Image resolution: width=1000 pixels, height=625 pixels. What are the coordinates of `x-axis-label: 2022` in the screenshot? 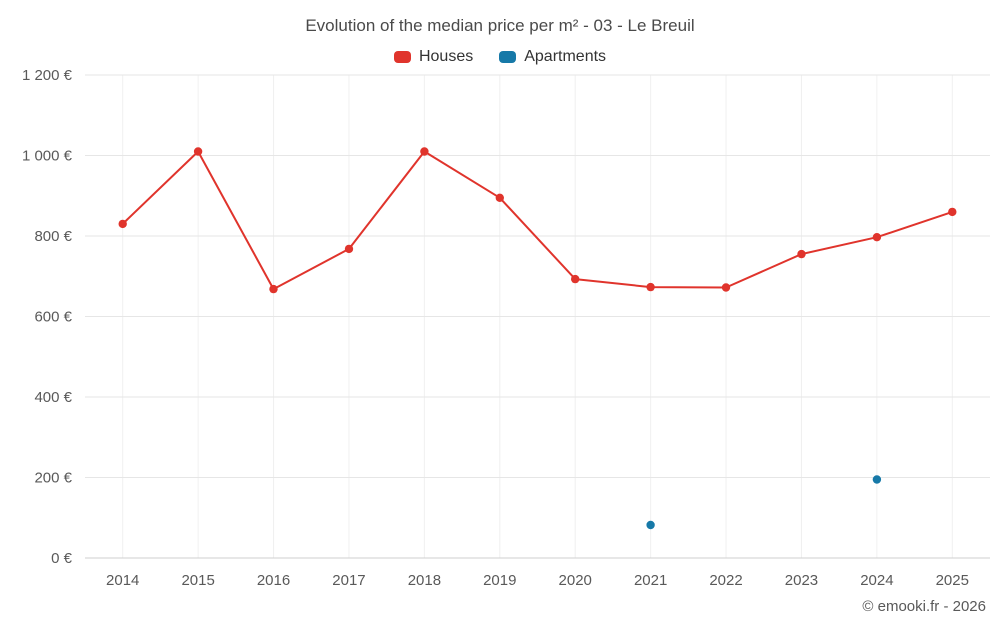 It's located at (725, 580).